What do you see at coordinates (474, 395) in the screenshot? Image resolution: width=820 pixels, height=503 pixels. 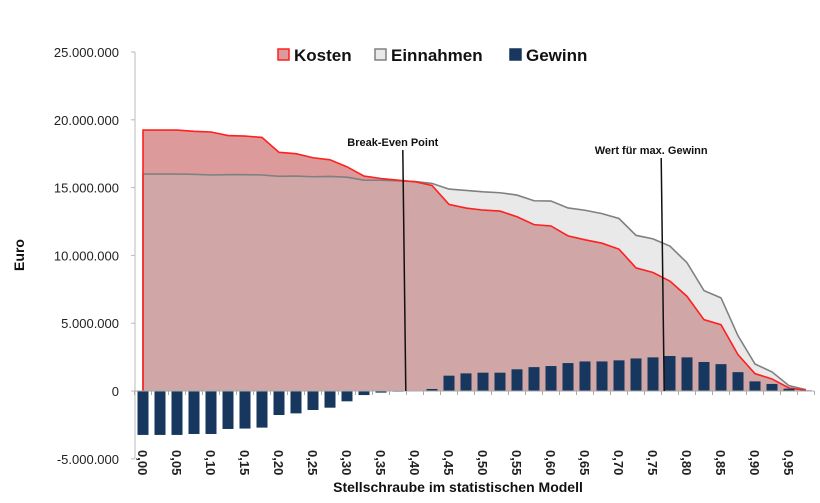 I see `bar-layer` at bounding box center [474, 395].